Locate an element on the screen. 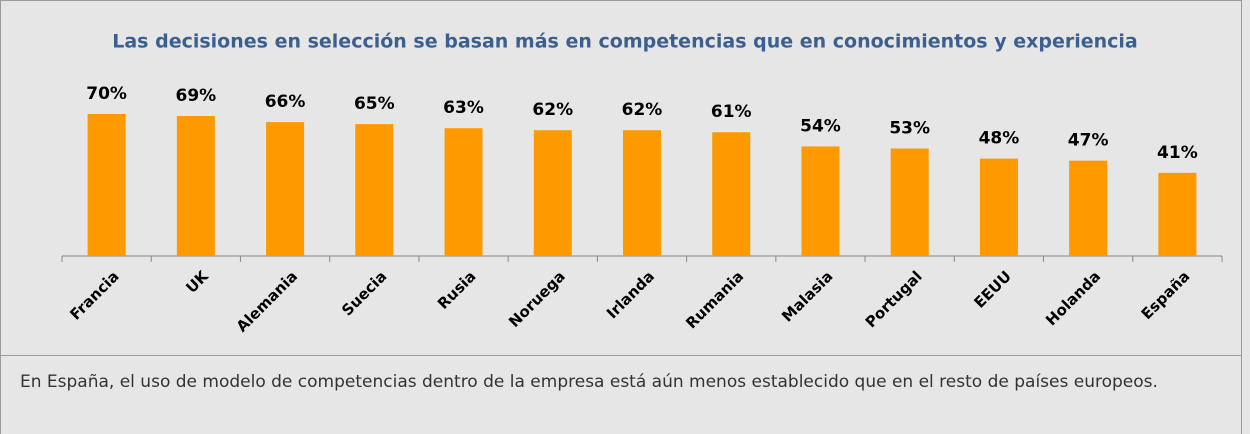  value-label: 41% is located at coordinates (1177, 153).